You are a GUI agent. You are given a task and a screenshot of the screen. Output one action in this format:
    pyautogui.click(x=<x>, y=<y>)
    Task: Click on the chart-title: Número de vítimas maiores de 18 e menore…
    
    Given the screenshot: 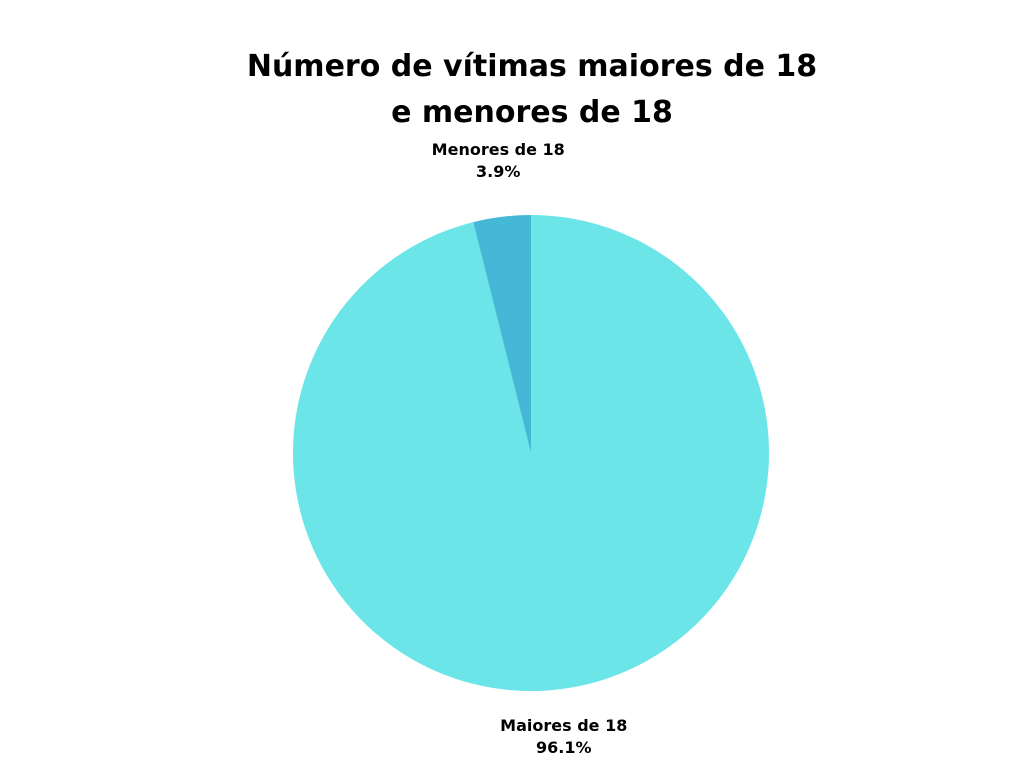 What is the action you would take?
    pyautogui.click(x=532, y=90)
    